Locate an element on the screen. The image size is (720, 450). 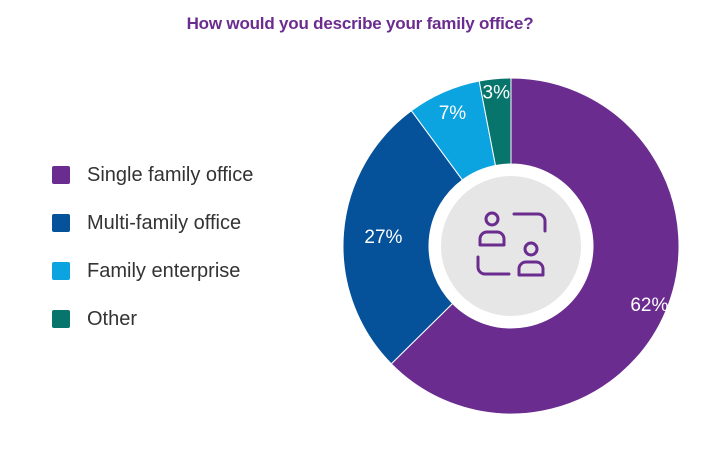
data-label: 7% is located at coordinates (453, 113).